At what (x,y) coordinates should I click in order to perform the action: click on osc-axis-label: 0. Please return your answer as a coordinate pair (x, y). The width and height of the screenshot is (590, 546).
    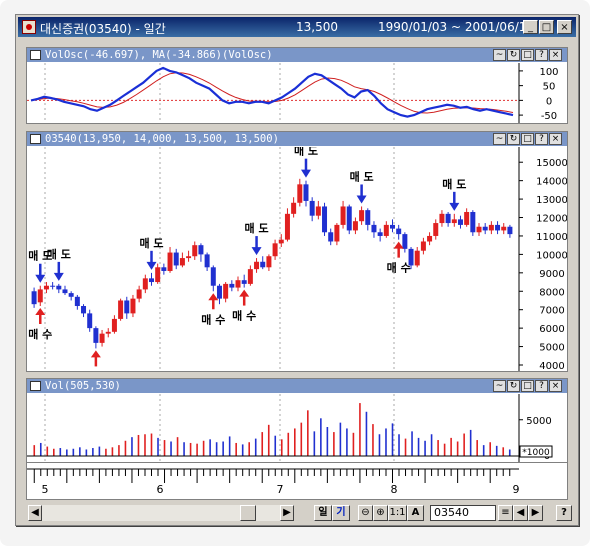
    Looking at the image, I should click on (549, 101).